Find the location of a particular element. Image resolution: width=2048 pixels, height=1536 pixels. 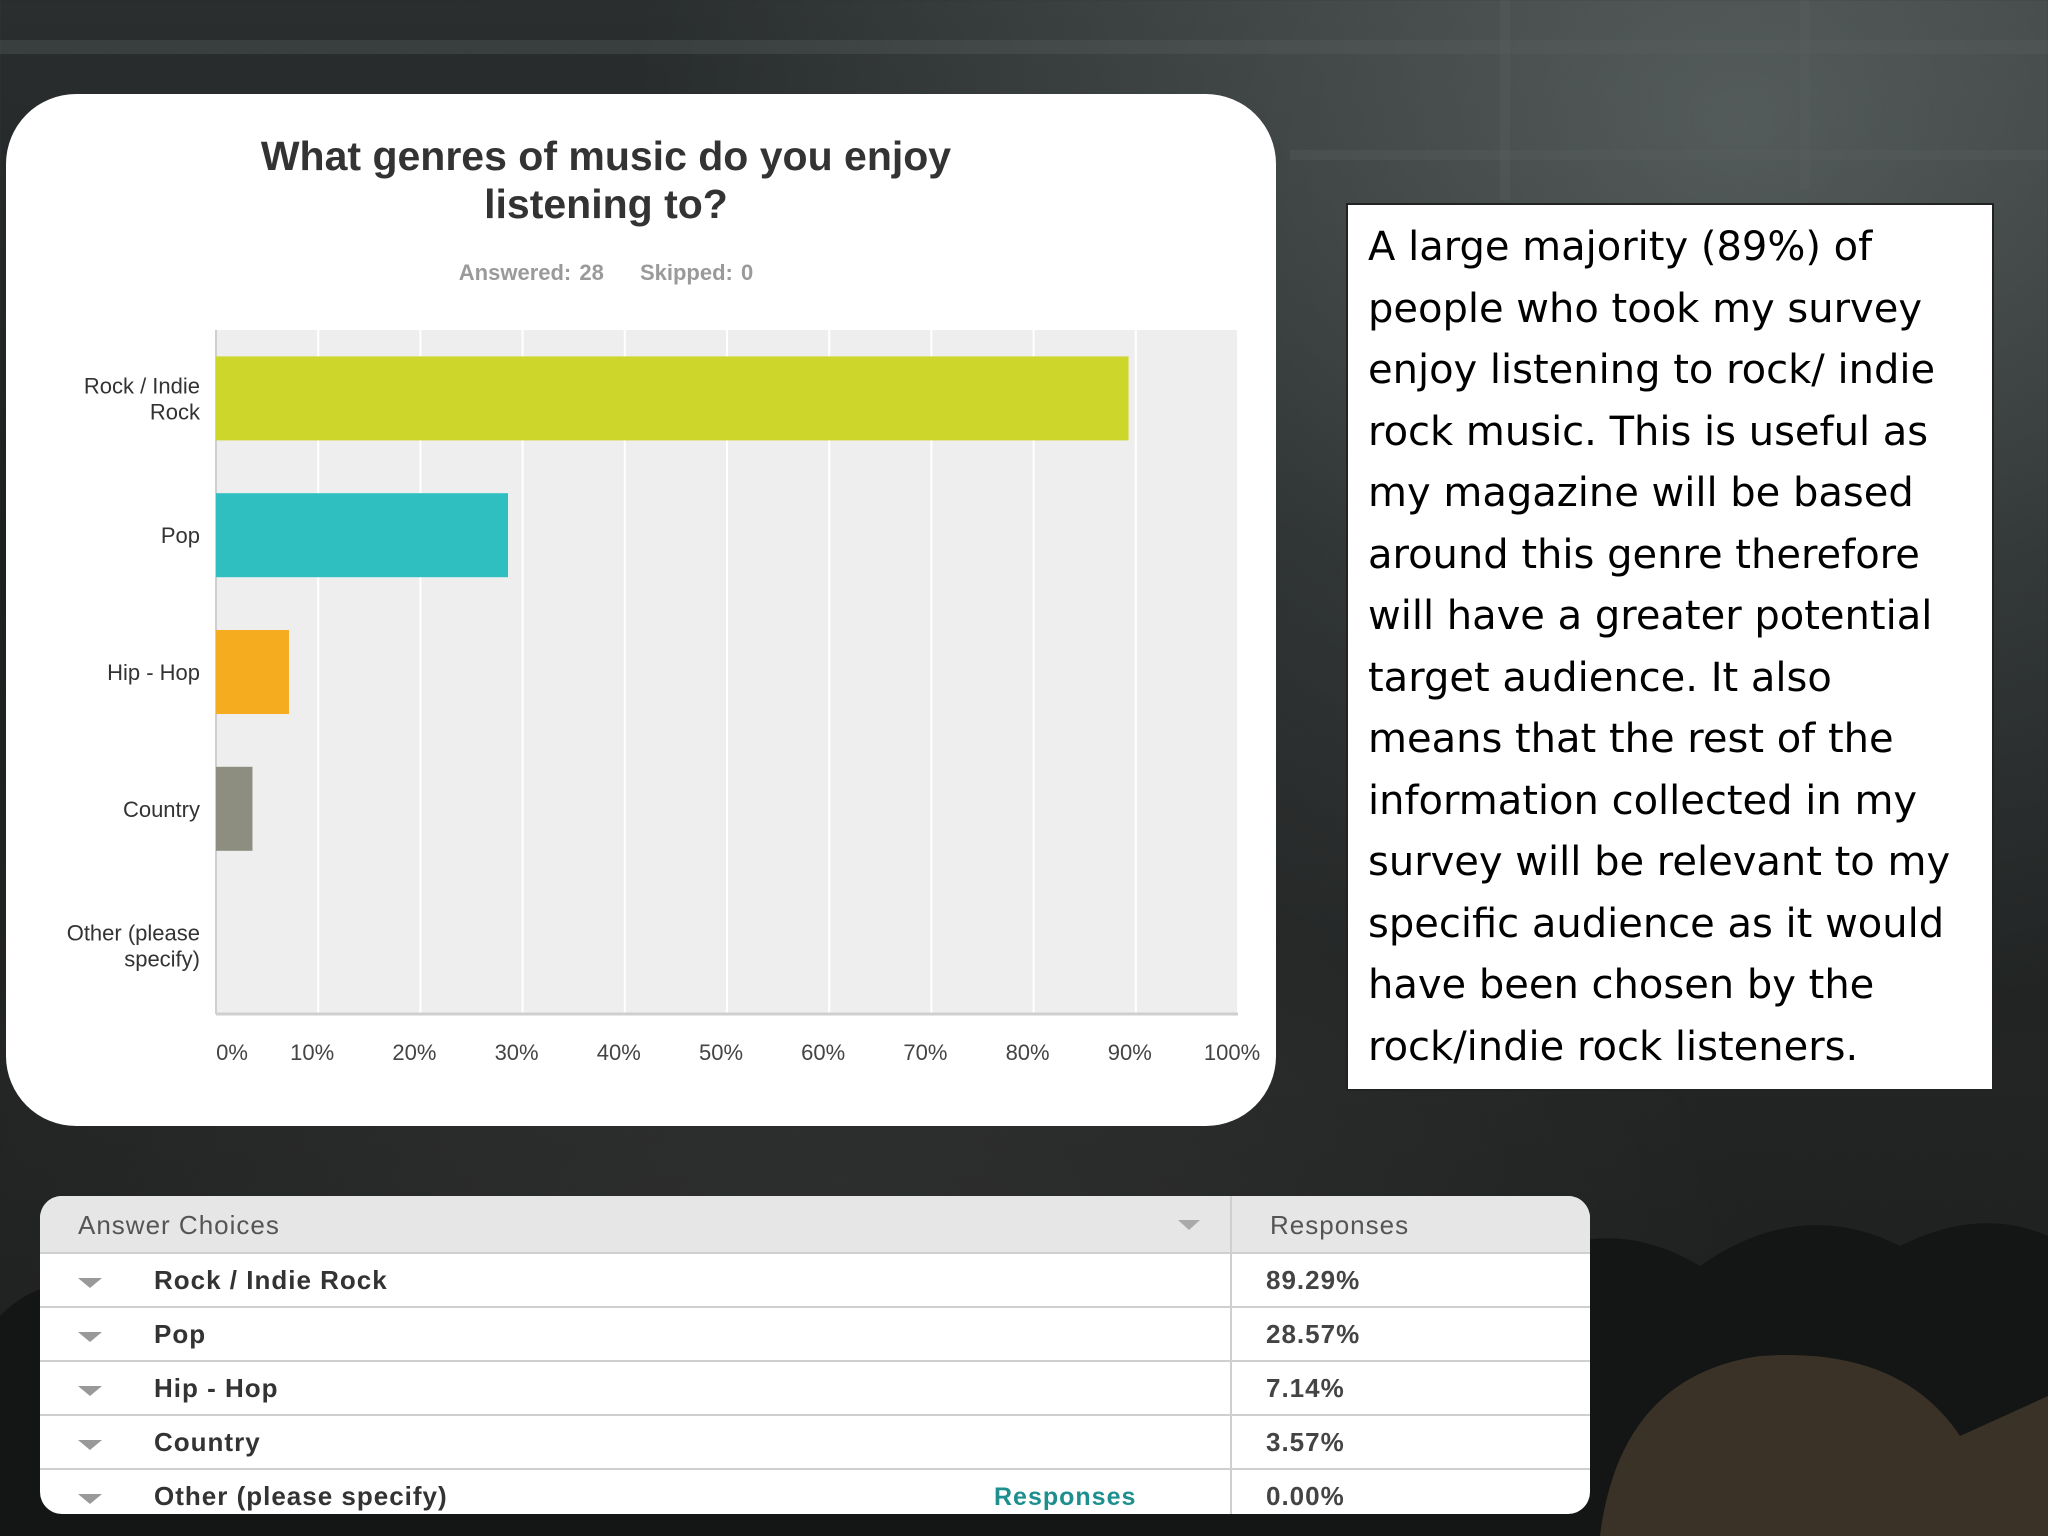

header-responses: Responses is located at coordinates (1340, 1225).